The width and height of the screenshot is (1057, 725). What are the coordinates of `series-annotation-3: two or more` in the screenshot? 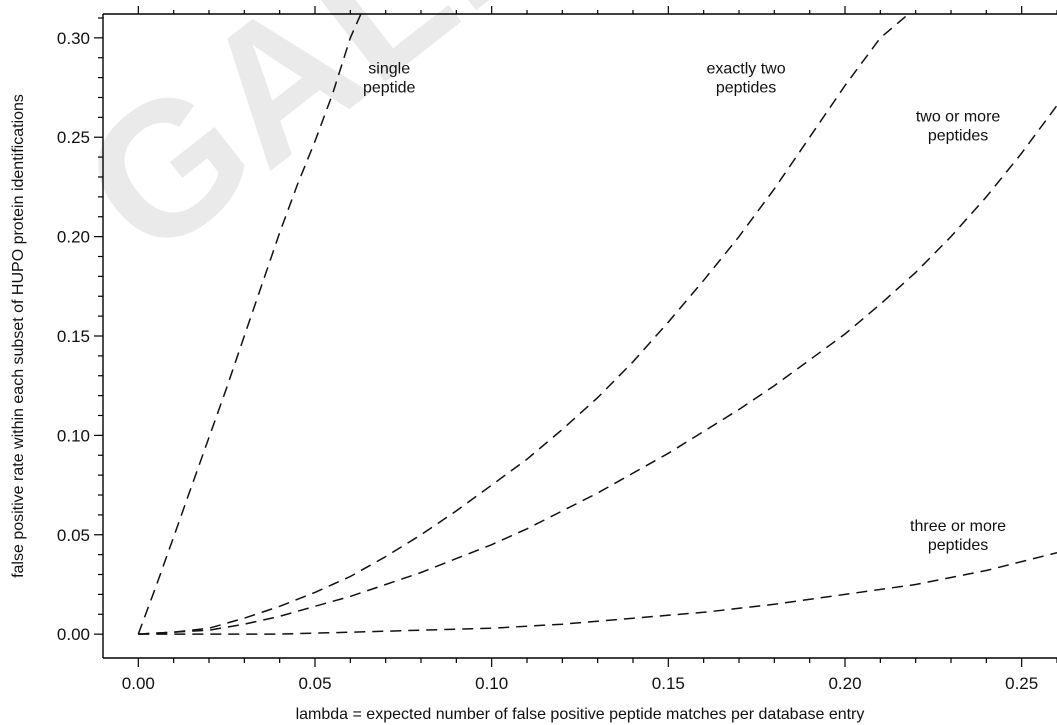 It's located at (958, 116).